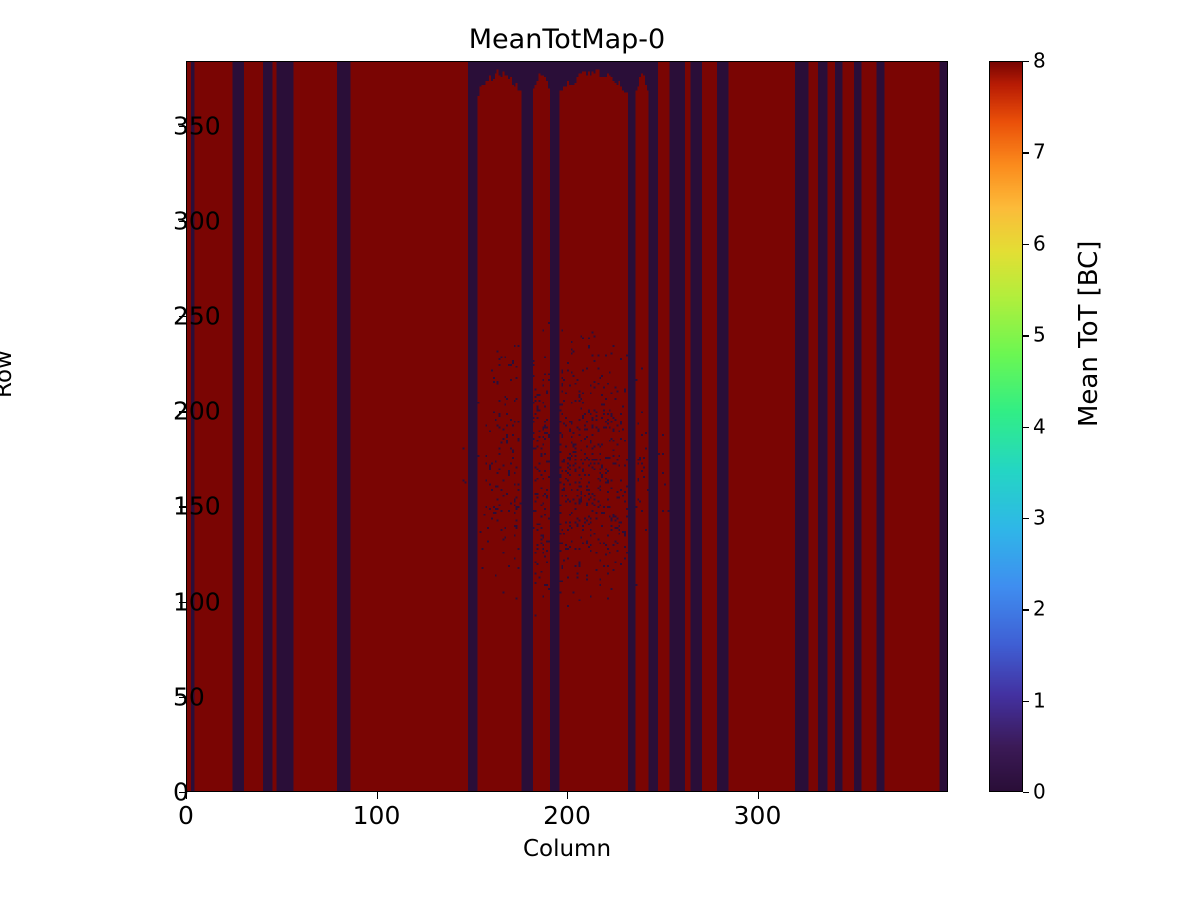 This screenshot has height=900, width=1200. What do you see at coordinates (197, 602) in the screenshot?
I see `y-tick-label: 100` at bounding box center [197, 602].